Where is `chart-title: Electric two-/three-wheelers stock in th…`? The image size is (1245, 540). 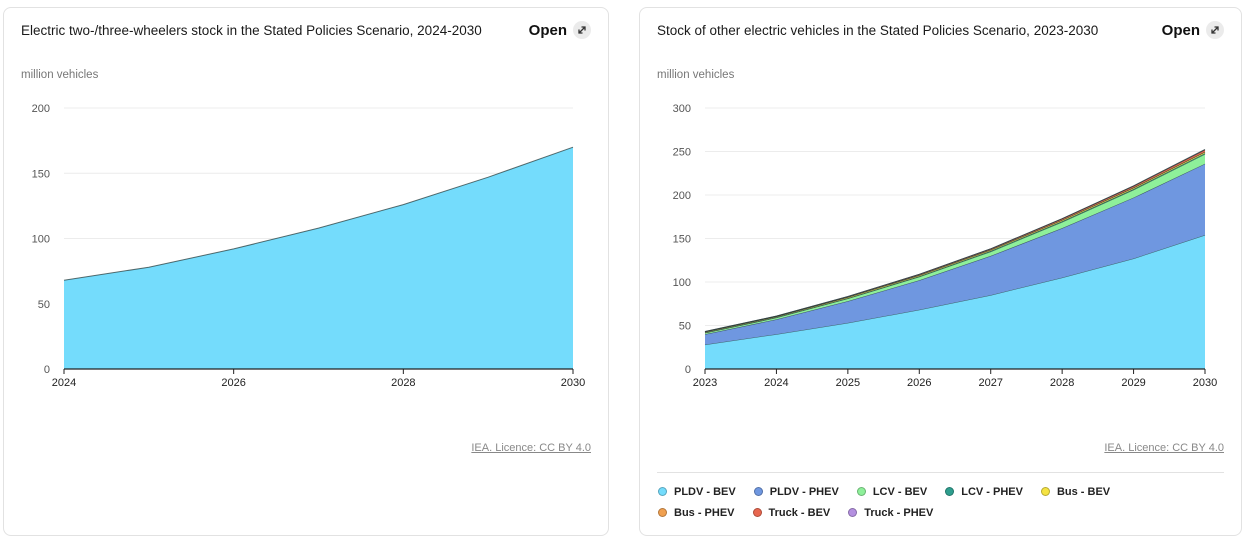 chart-title: Electric two-/three-wheelers stock in th… is located at coordinates (251, 30).